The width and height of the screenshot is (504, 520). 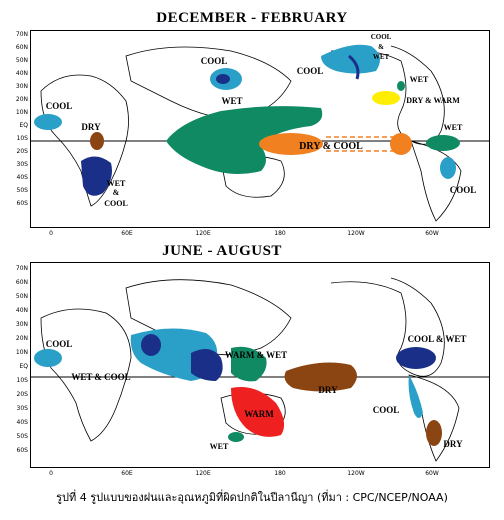 I want to click on region-wet-gulf, so click(x=401, y=86).